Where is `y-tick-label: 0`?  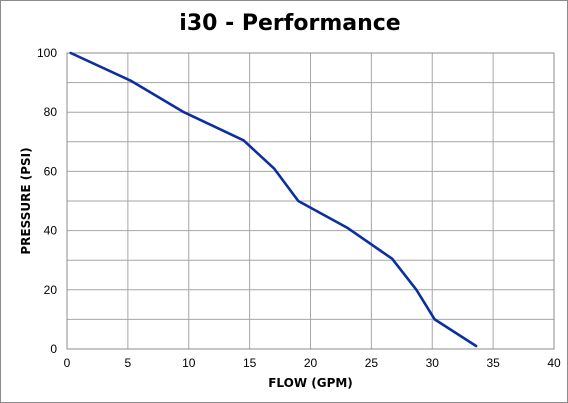 y-tick-label: 0 is located at coordinates (53, 349).